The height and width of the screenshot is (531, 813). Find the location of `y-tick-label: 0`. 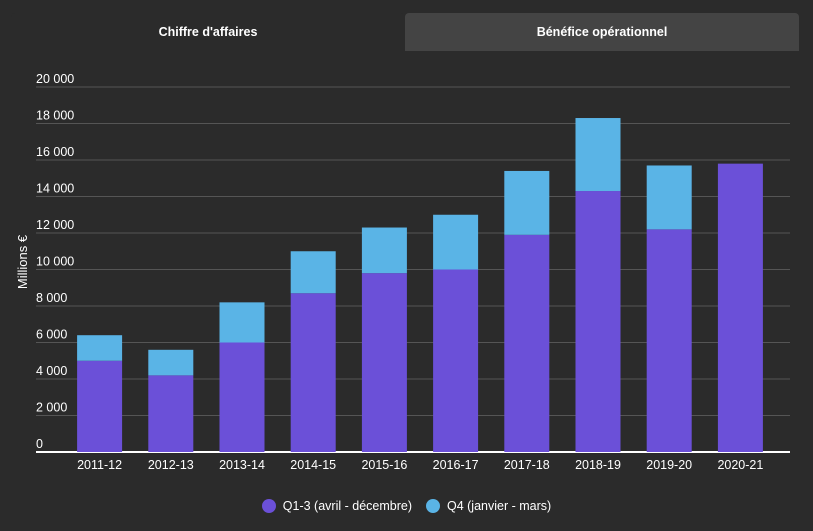

y-tick-label: 0 is located at coordinates (39, 444).